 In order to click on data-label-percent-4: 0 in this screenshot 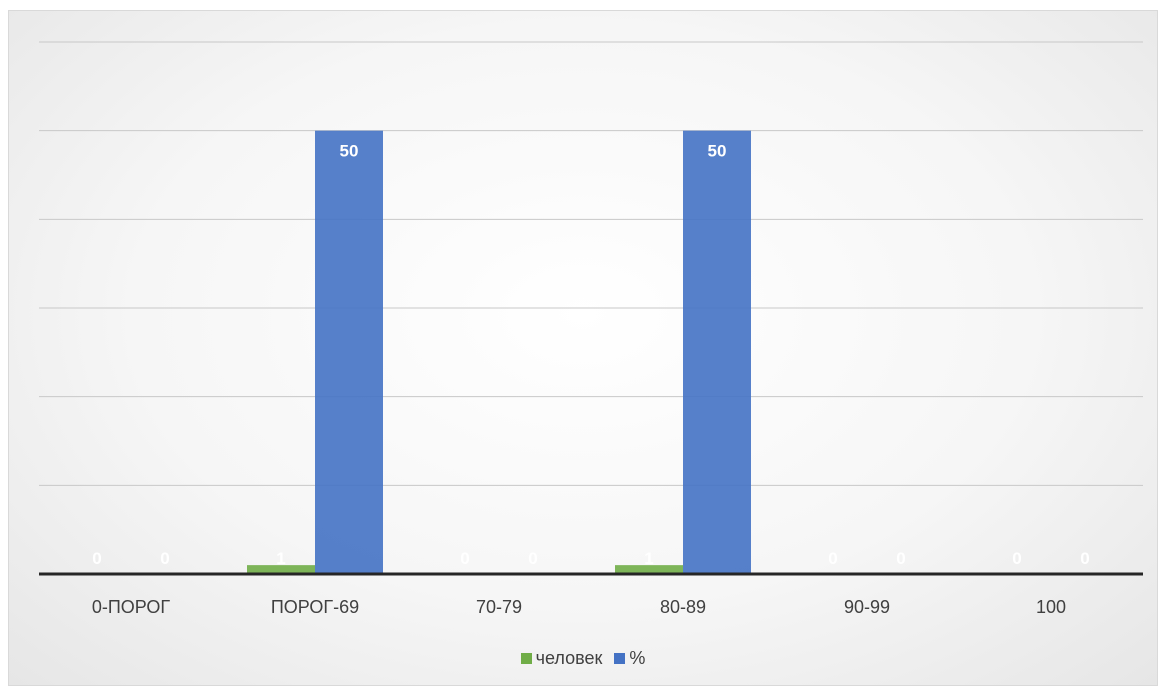, I will do `click(900, 558)`.